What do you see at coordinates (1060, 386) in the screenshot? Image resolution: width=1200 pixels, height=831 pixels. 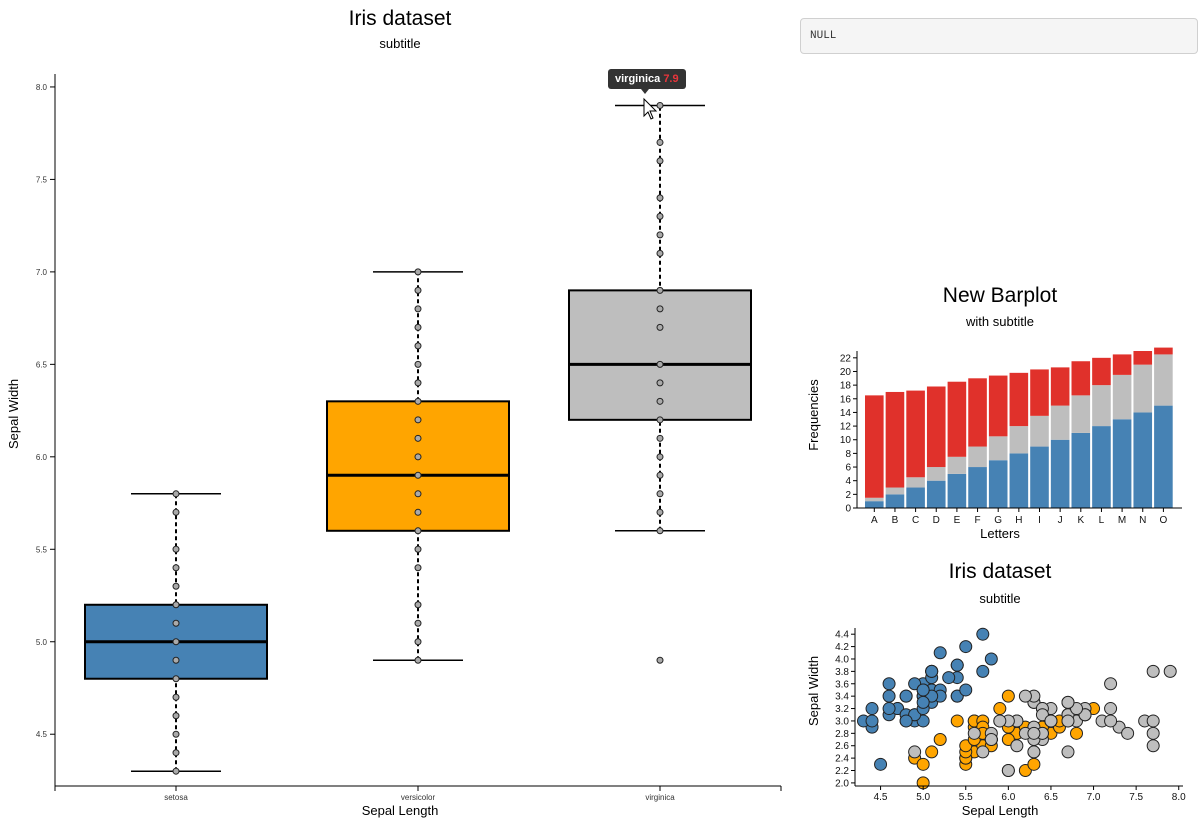 I see `bar-J-red` at bounding box center [1060, 386].